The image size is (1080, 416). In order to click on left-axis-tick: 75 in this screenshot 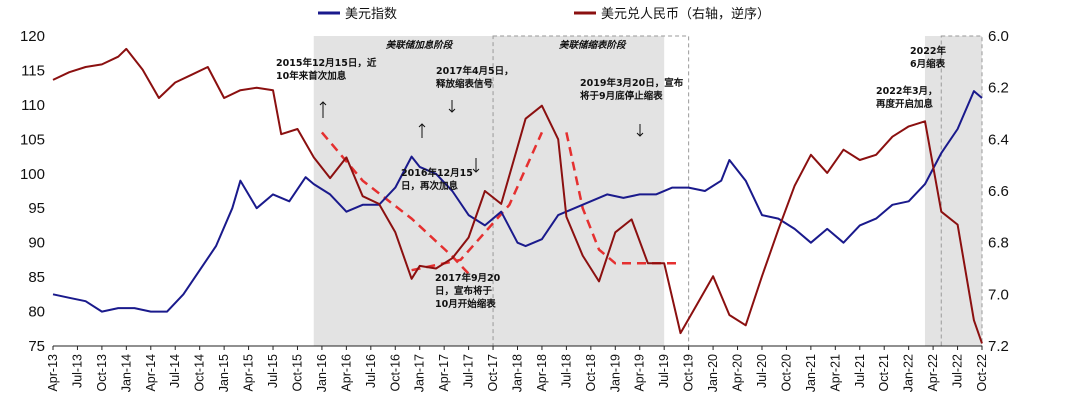, I will do `click(36, 346)`.